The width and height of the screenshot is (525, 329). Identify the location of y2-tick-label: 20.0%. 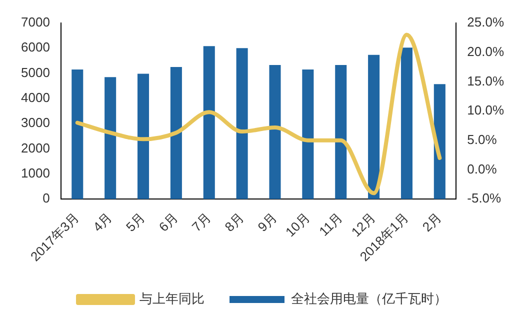
(485, 51).